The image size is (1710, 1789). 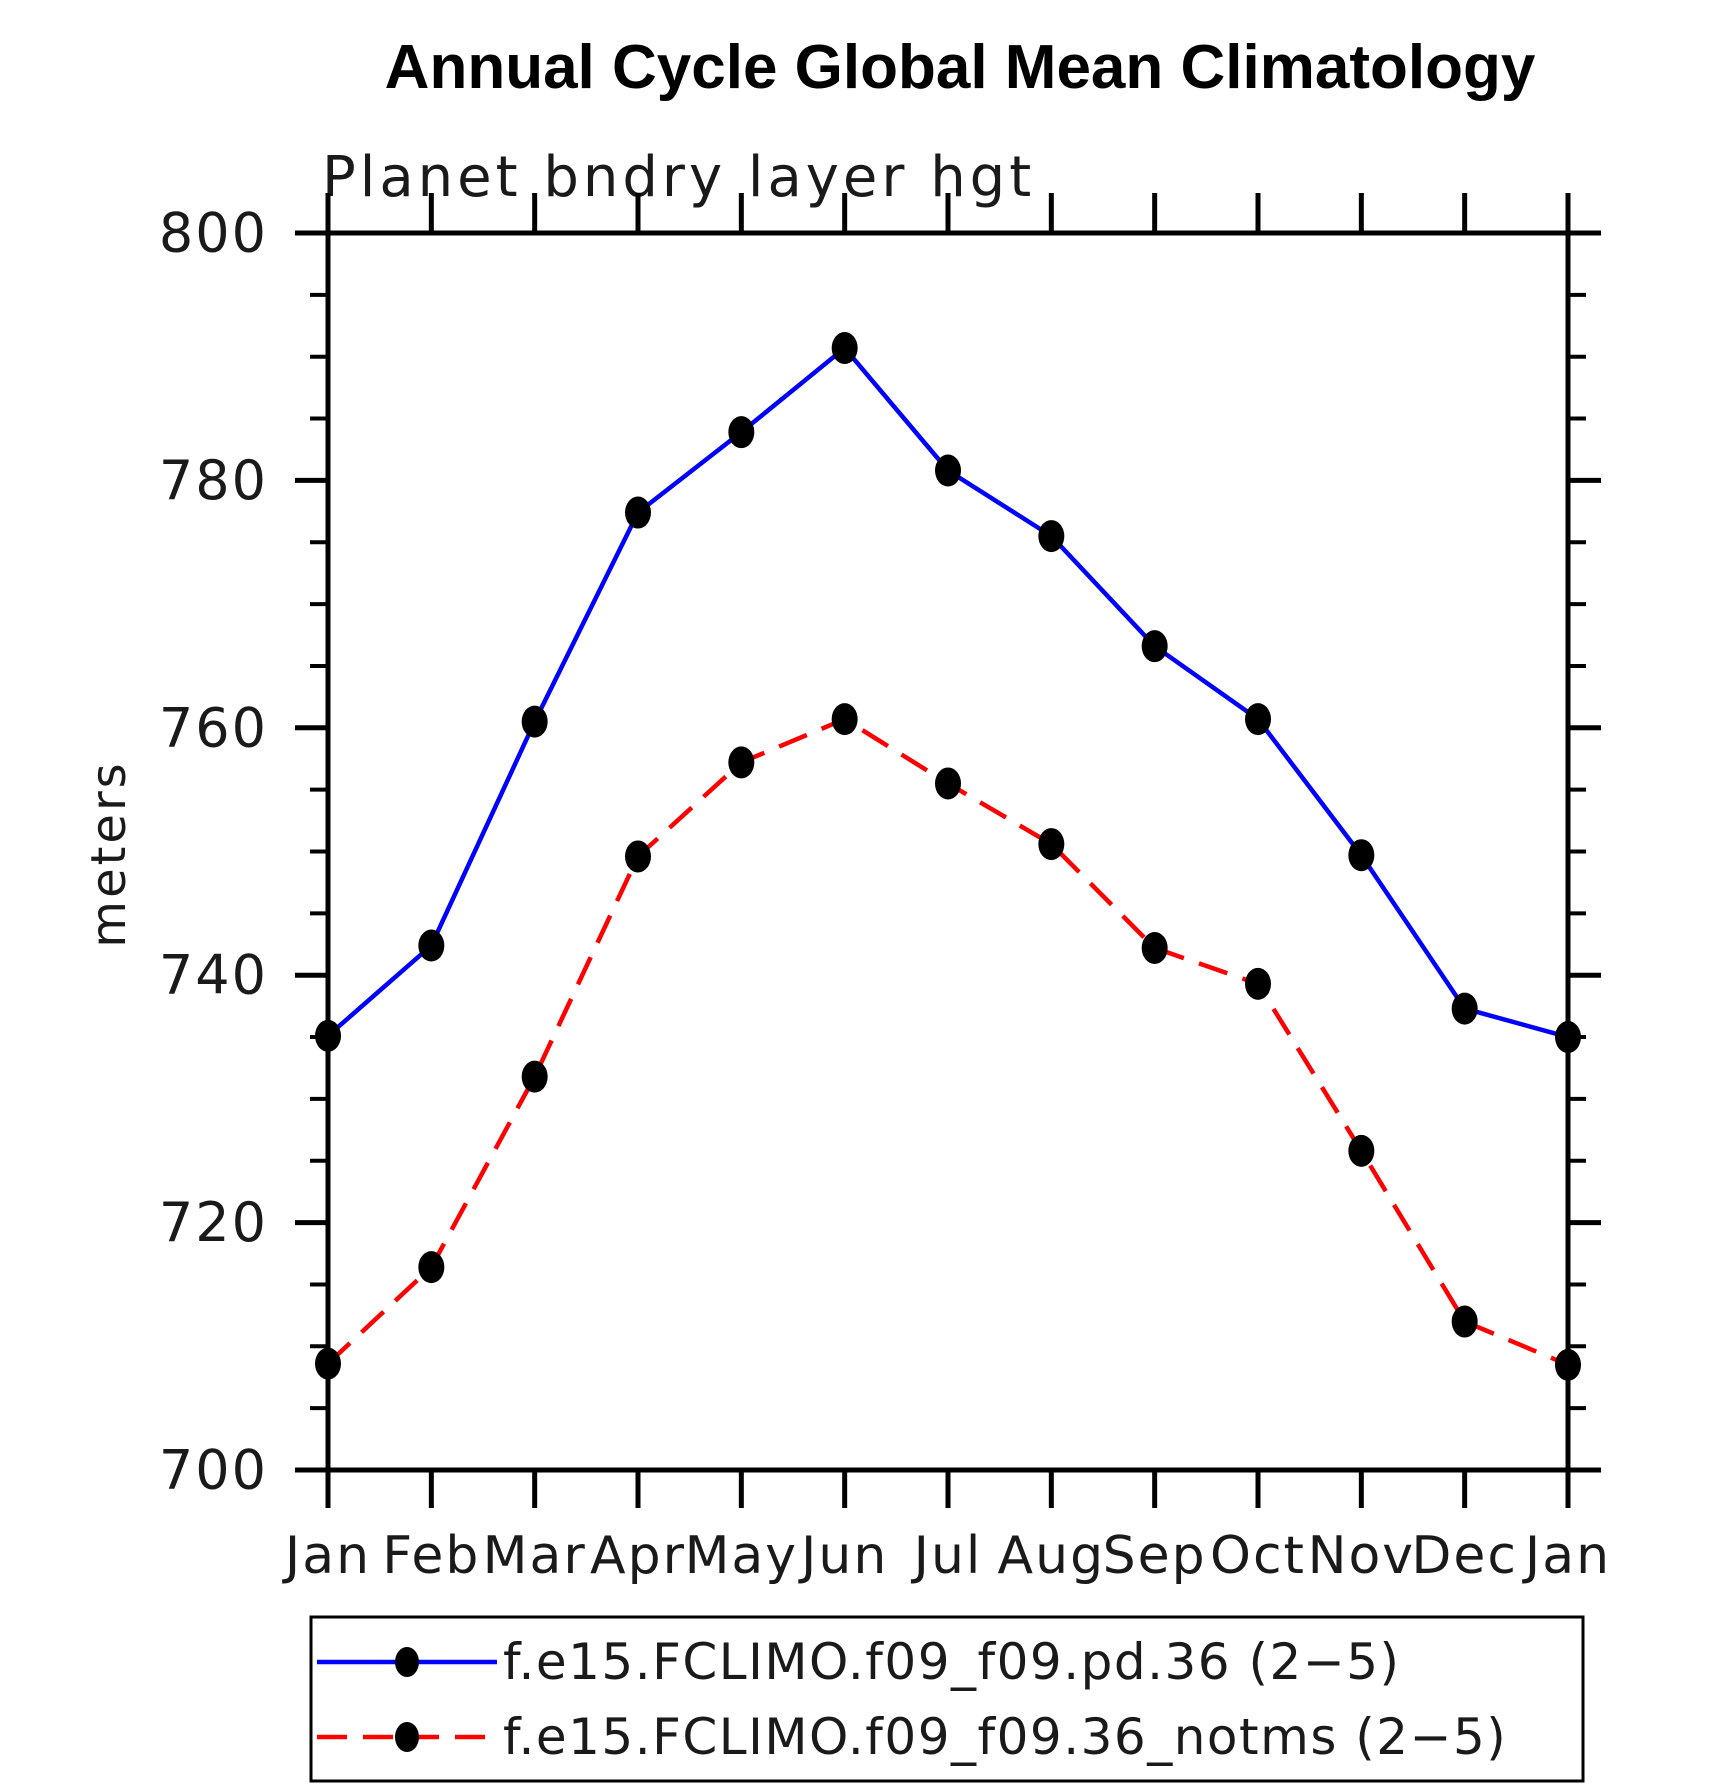 I want to click on x-tick-label: Sep, so click(x=1155, y=1556).